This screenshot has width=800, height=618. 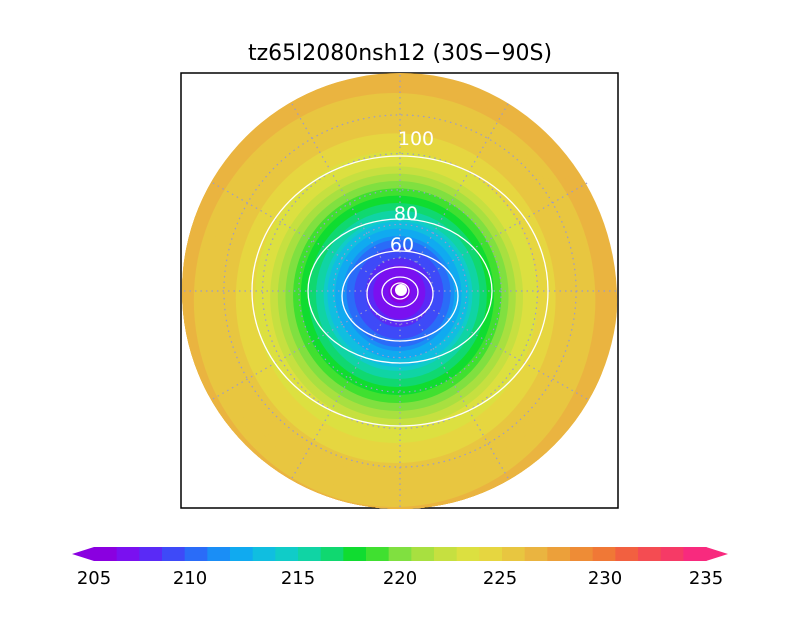 I want to click on map-title: tz65l2080nsh12 (30S−90S), so click(x=400, y=53).